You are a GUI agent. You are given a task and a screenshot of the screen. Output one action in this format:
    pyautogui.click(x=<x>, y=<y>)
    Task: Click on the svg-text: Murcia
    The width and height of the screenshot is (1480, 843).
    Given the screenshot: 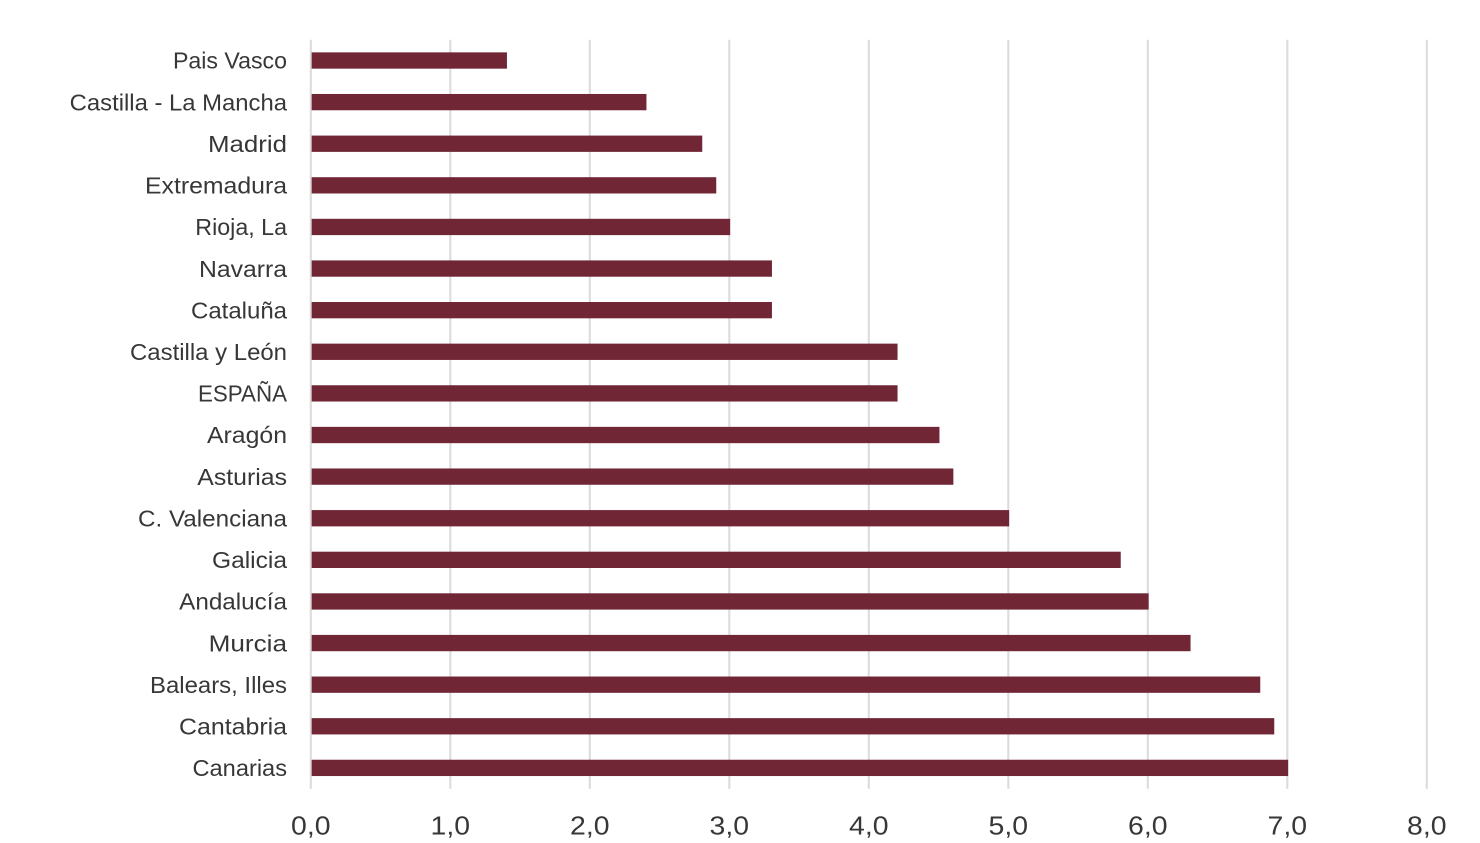 What is the action you would take?
    pyautogui.click(x=248, y=643)
    